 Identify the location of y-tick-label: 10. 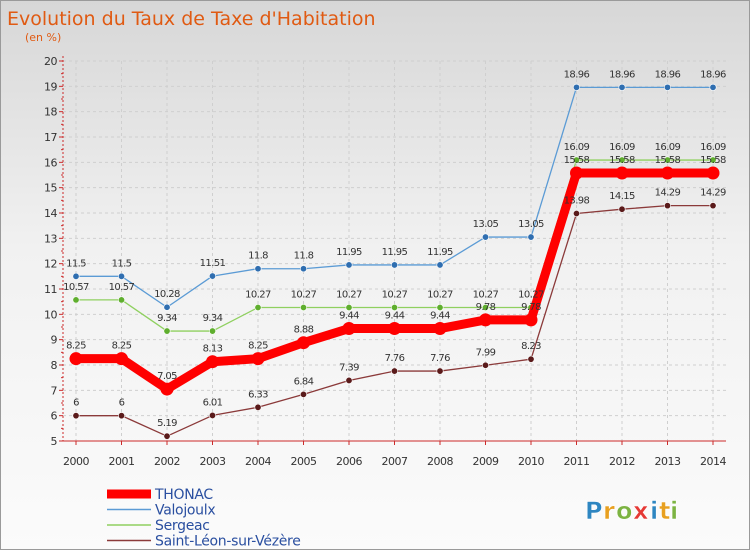
(50, 314).